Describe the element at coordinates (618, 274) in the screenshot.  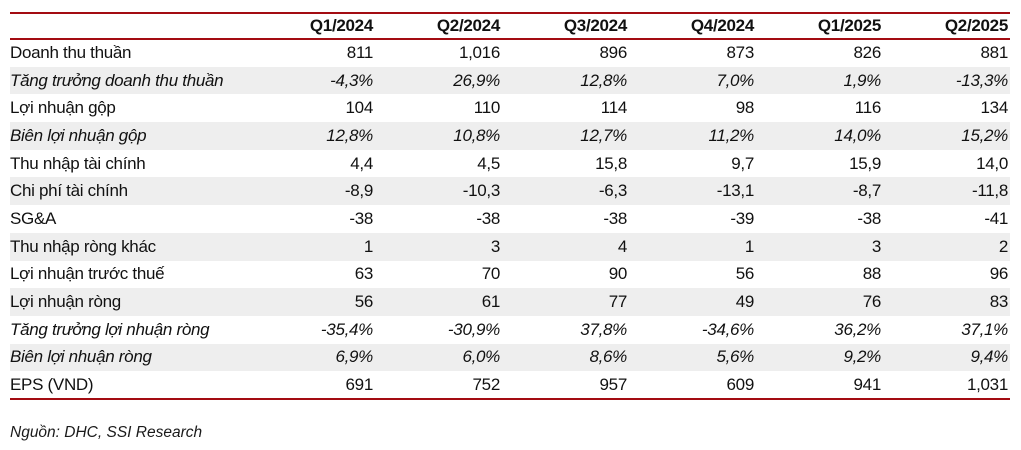
I see `cell-value: 90` at that location.